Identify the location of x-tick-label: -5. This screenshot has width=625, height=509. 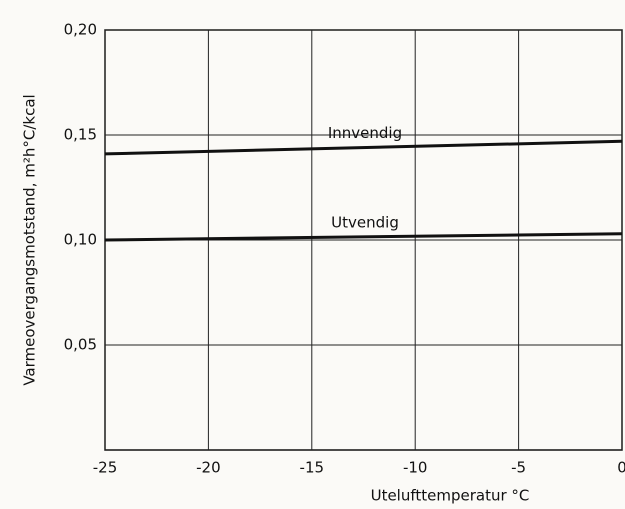
(518, 468).